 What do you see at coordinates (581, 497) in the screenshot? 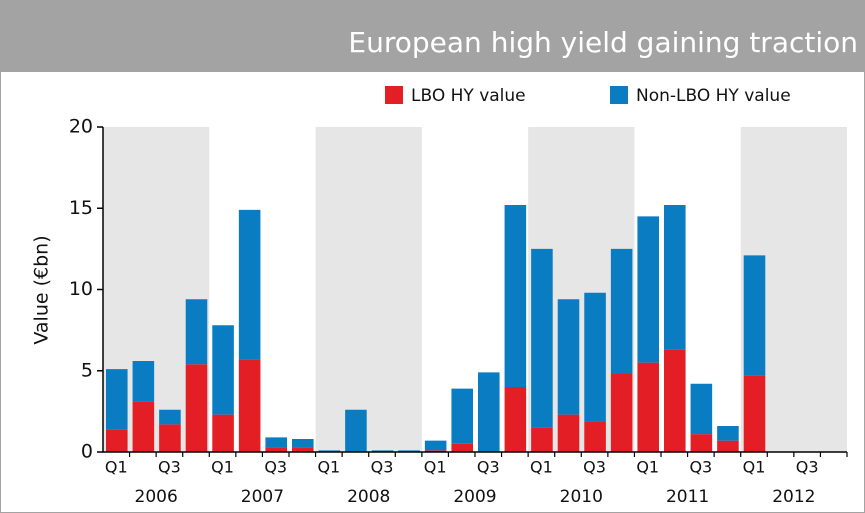
I see `year-label: 2010` at bounding box center [581, 497].